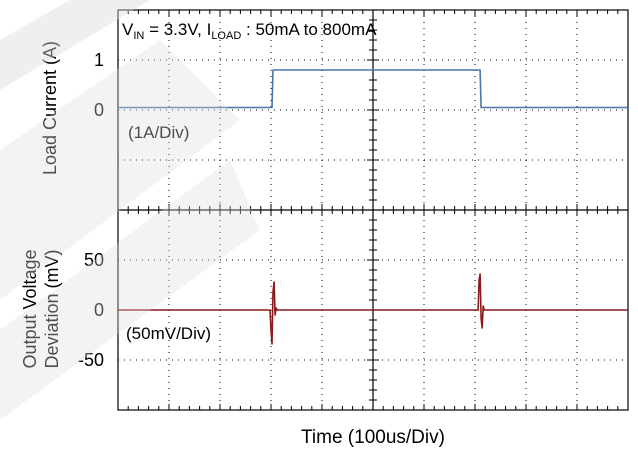 This screenshot has width=638, height=452. I want to click on y-tick-labels: 1 0 50 0 -50, so click(91, 210).